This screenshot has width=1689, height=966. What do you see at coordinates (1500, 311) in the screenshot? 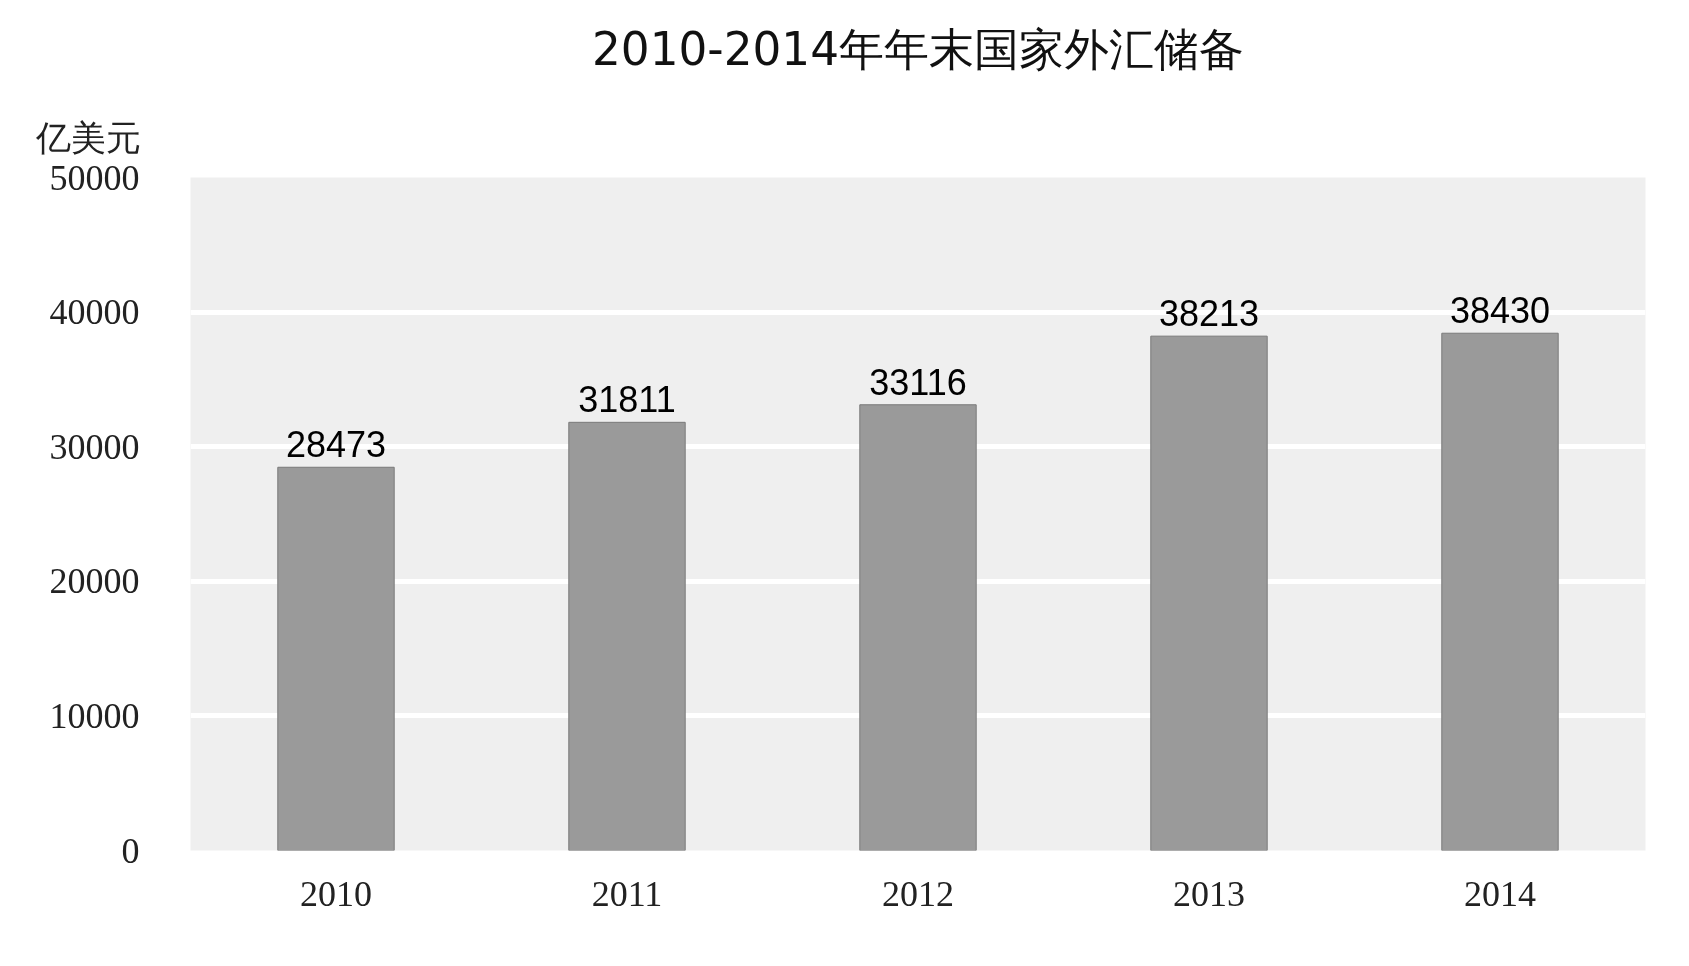
I see `data-label: 38430` at bounding box center [1500, 311].